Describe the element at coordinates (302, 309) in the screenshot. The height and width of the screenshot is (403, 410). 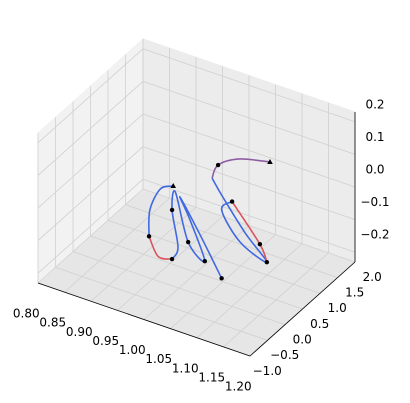
I see `y-axis-line` at that location.